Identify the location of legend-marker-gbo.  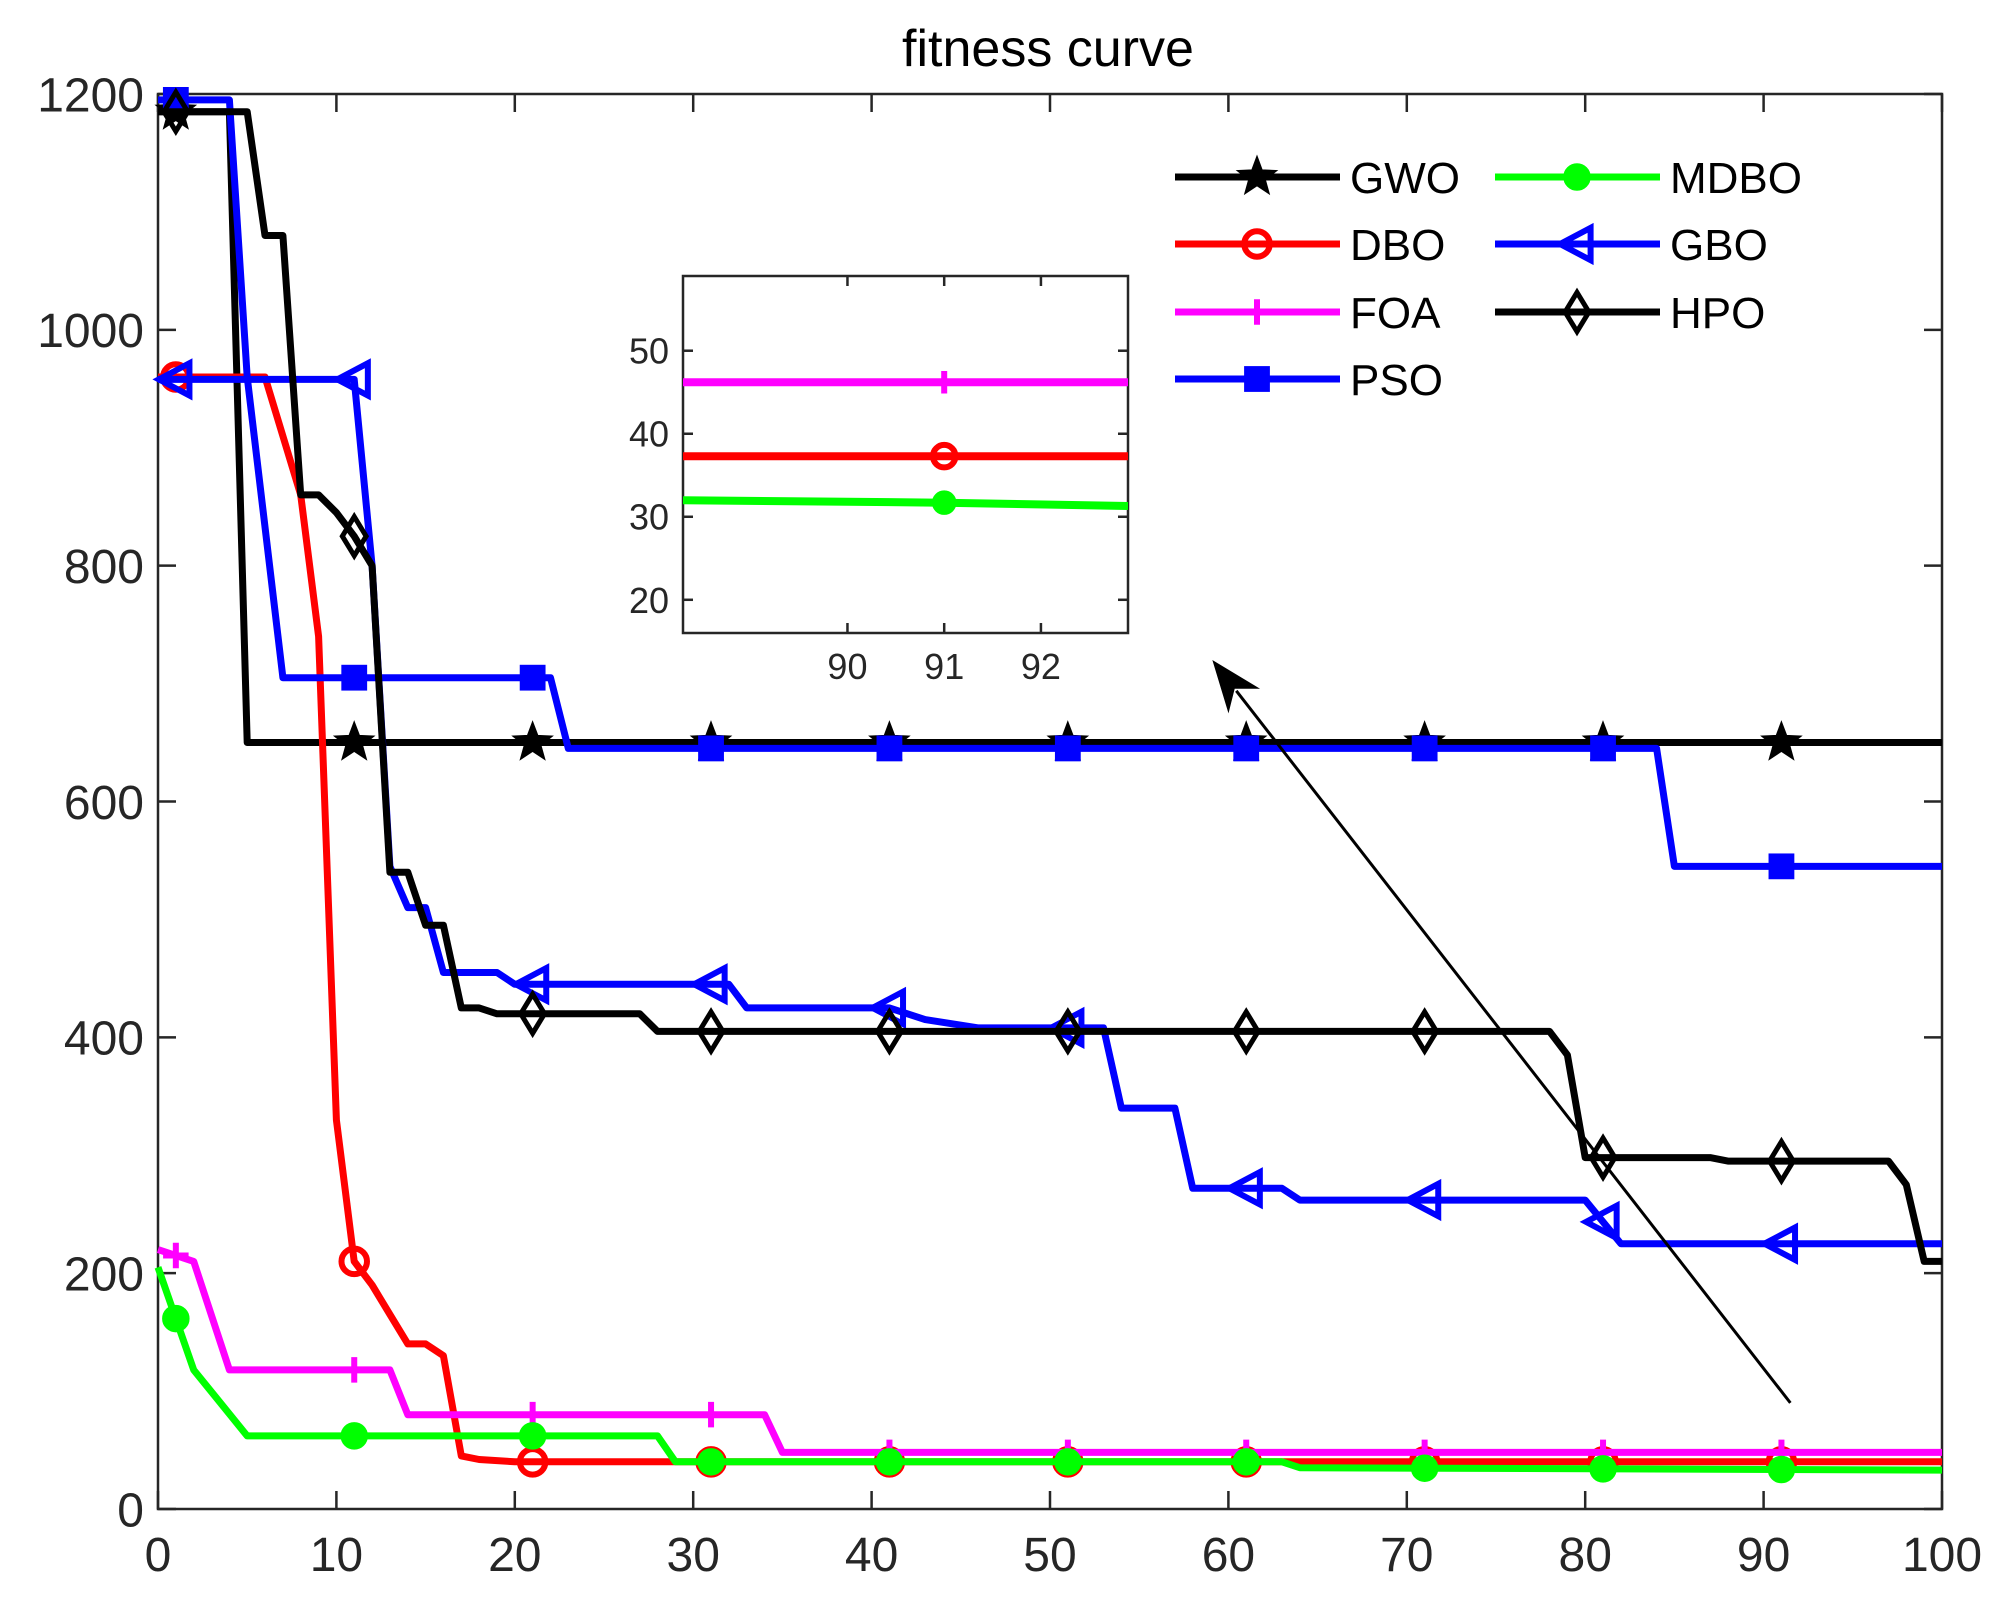
(1573, 244).